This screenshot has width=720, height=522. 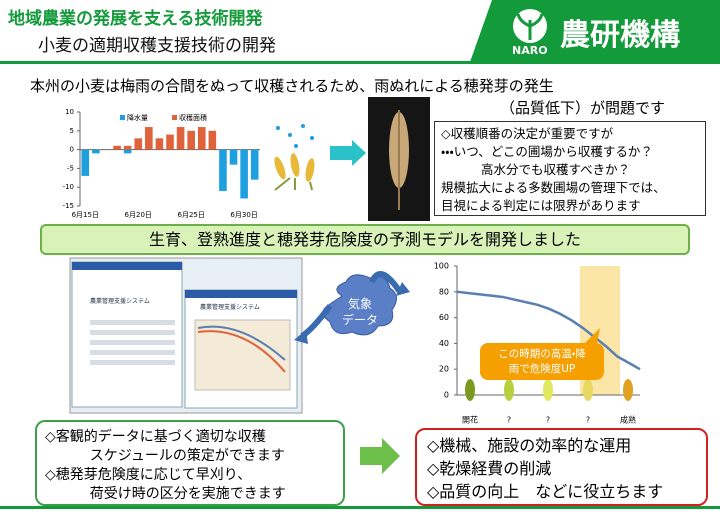 What do you see at coordinates (628, 420) in the screenshot?
I see `stage-label: 成熟` at bounding box center [628, 420].